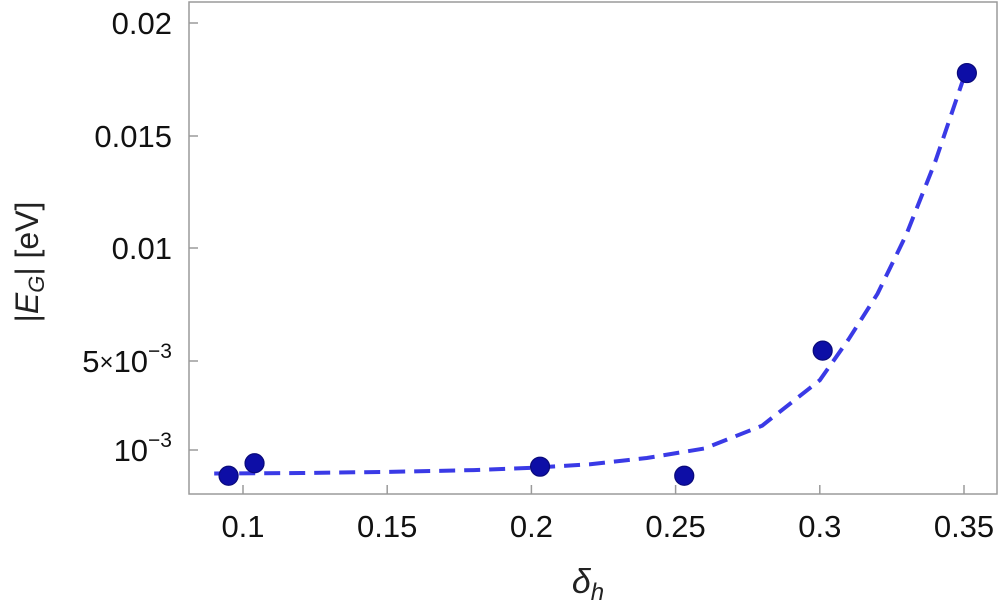  What do you see at coordinates (387, 526) in the screenshot?
I see `x-tick-label: 0.15` at bounding box center [387, 526].